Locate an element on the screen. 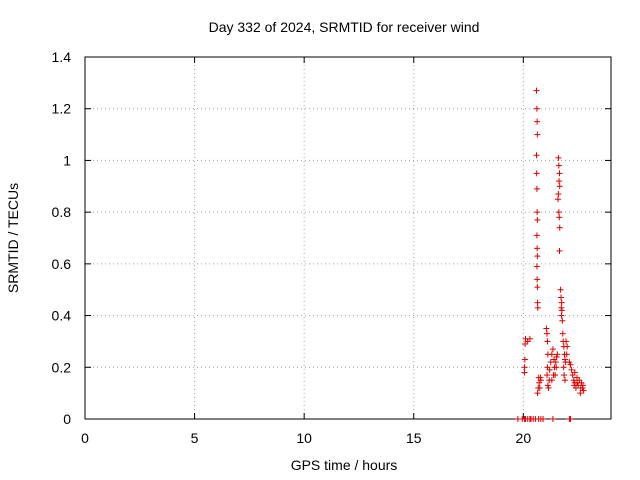  x-tick-label: 0 is located at coordinates (85, 438).